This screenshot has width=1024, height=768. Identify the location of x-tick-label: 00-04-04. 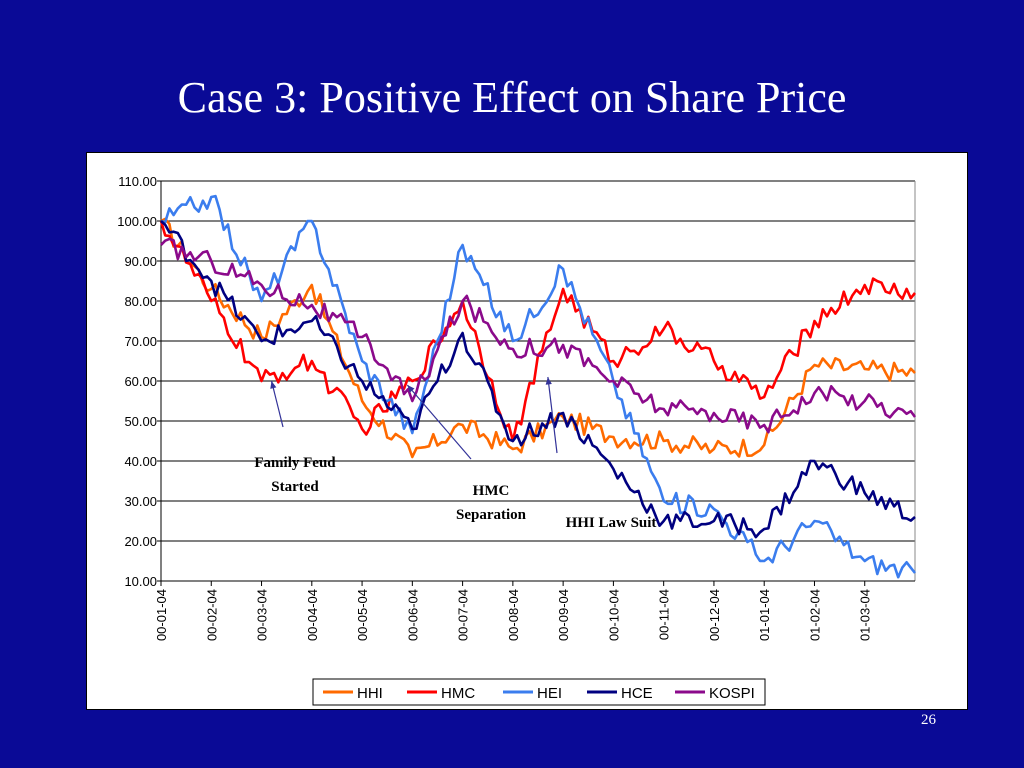
(312, 615).